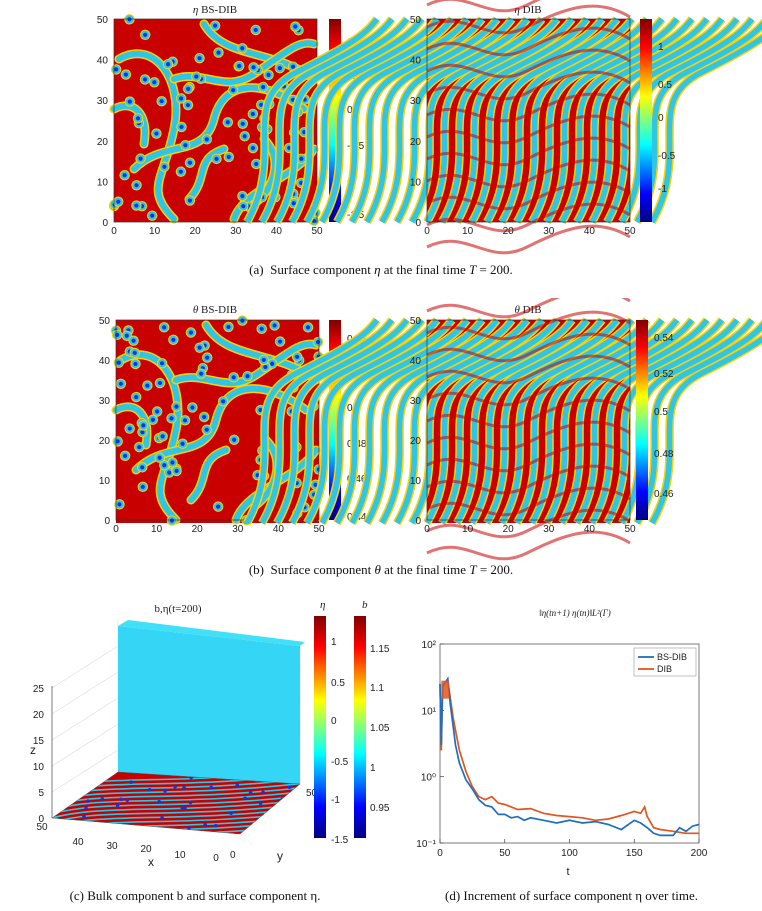 The image size is (762, 911). Describe the element at coordinates (642, 420) in the screenshot. I see `colorbar-theta-dib` at that location.